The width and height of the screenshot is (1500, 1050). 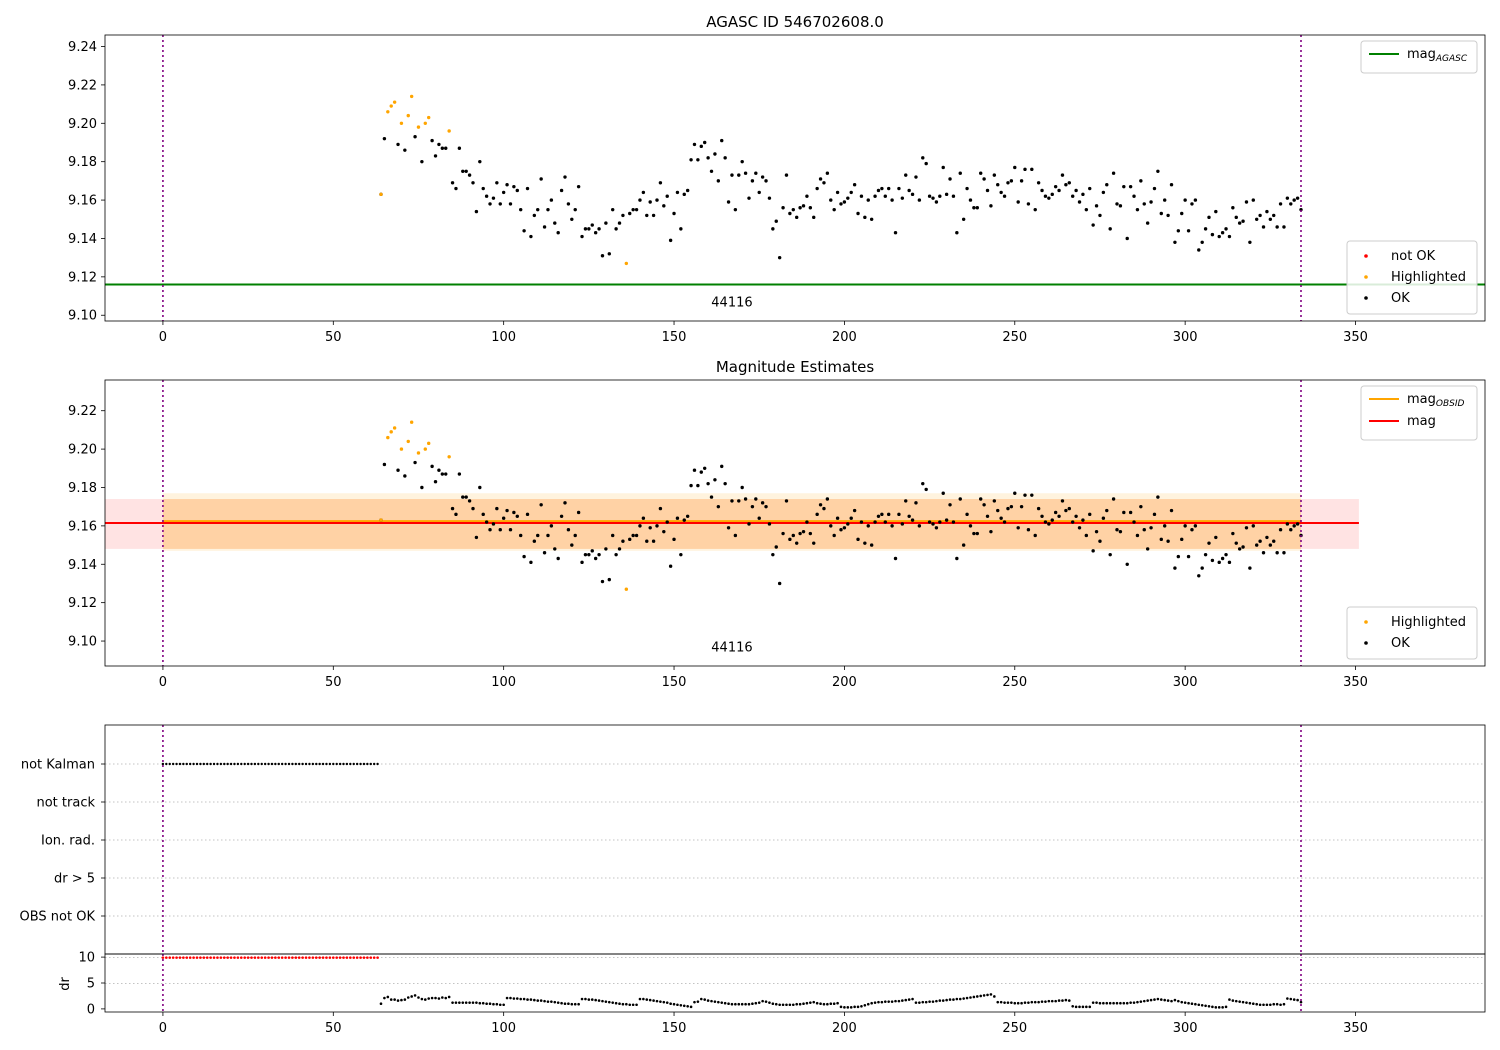 What do you see at coordinates (1355, 337) in the screenshot?
I see `x-tick-label: 350` at bounding box center [1355, 337].